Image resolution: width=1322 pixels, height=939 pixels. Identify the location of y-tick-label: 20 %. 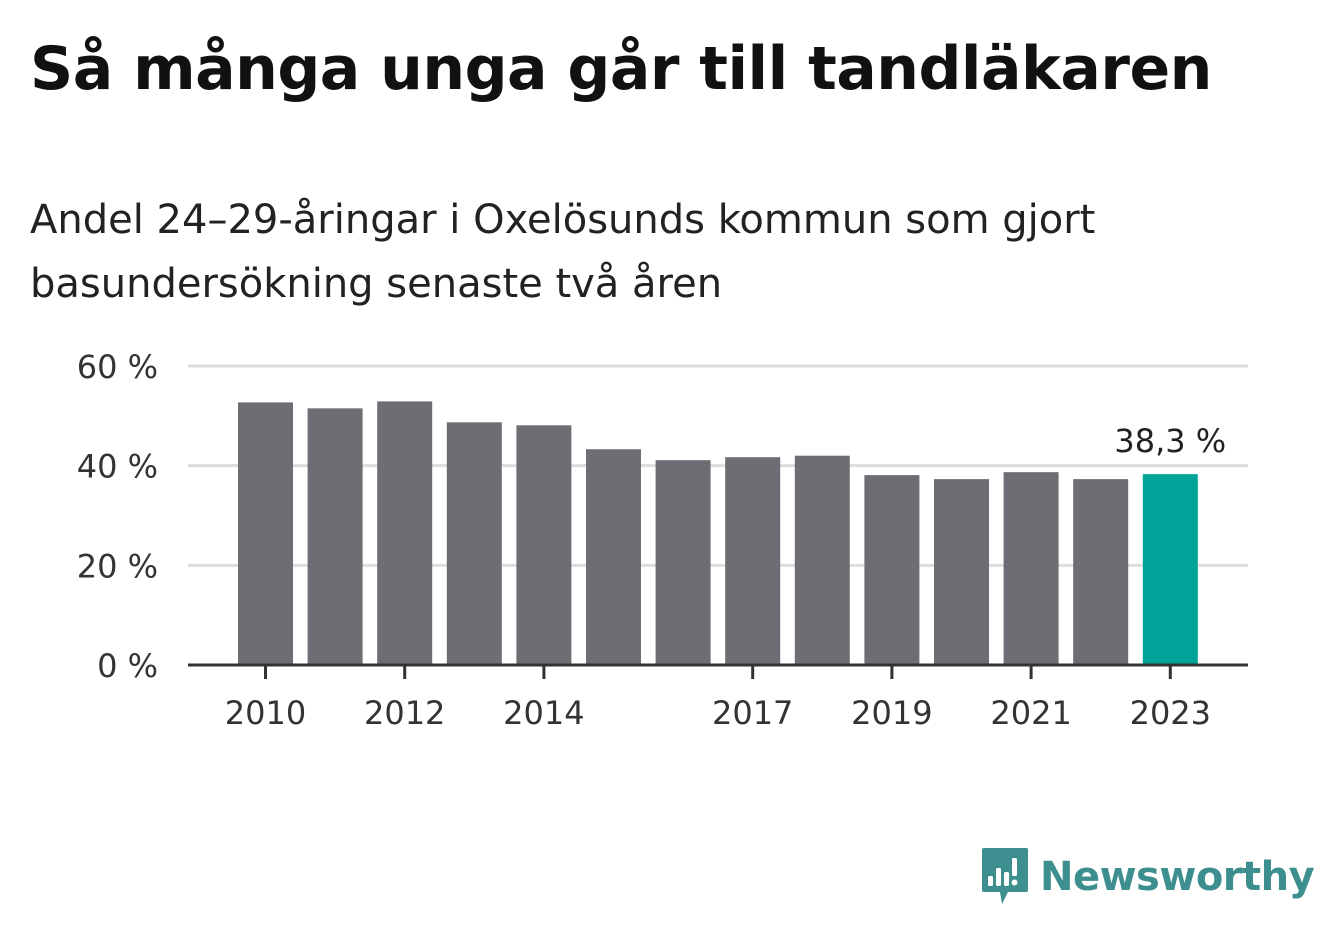
(117, 566).